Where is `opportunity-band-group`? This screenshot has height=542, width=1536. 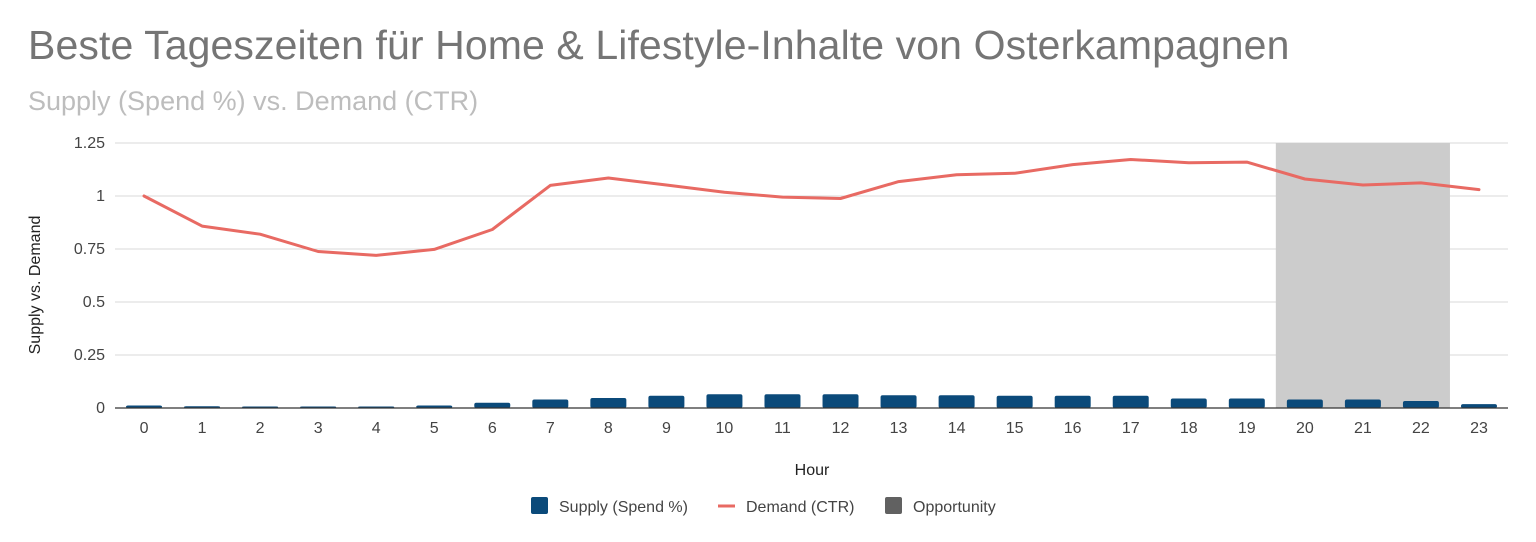
opportunity-band-group is located at coordinates (1362, 275).